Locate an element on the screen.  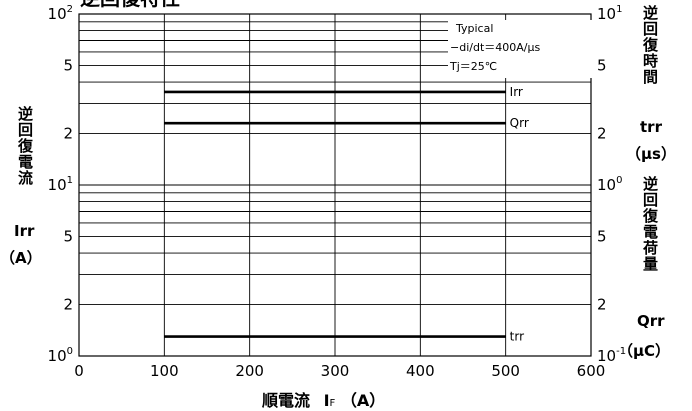
series-label-trr: trr is located at coordinates (517, 337).